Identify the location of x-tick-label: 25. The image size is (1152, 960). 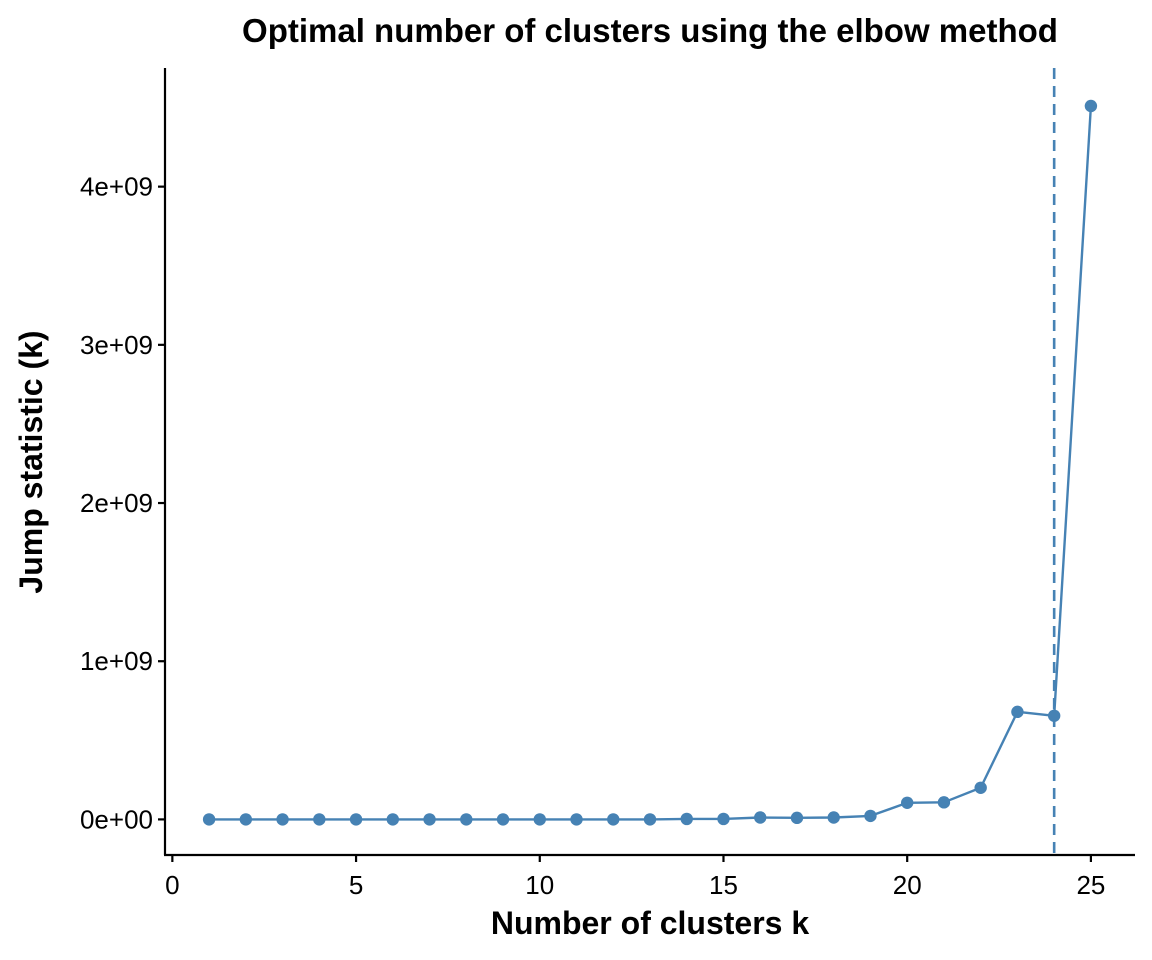
(1090, 885).